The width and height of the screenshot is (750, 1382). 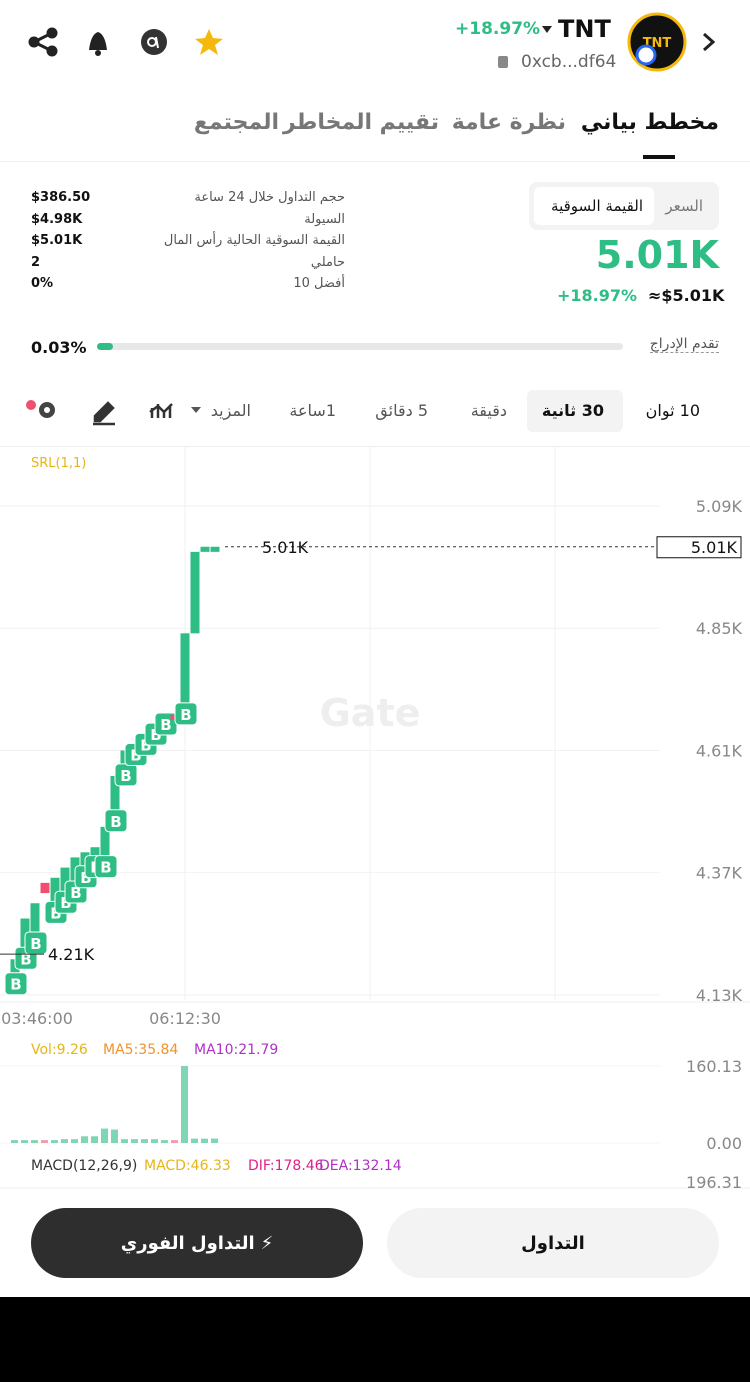 What do you see at coordinates (498, 29) in the screenshot?
I see `token-change: +18.97%` at bounding box center [498, 29].